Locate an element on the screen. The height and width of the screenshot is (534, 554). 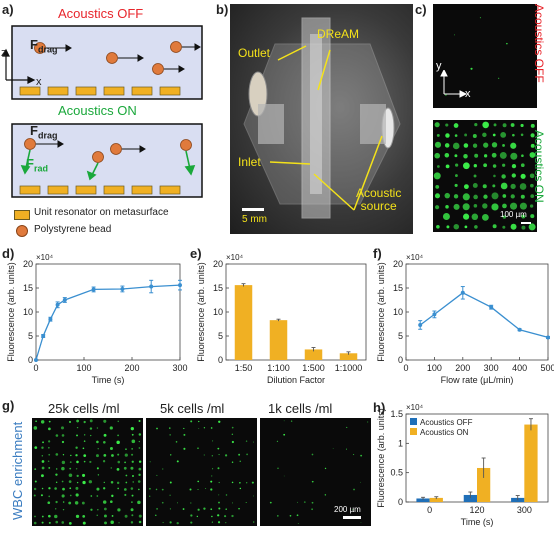
drag-arrows-on is located at coordinates (91, 146).